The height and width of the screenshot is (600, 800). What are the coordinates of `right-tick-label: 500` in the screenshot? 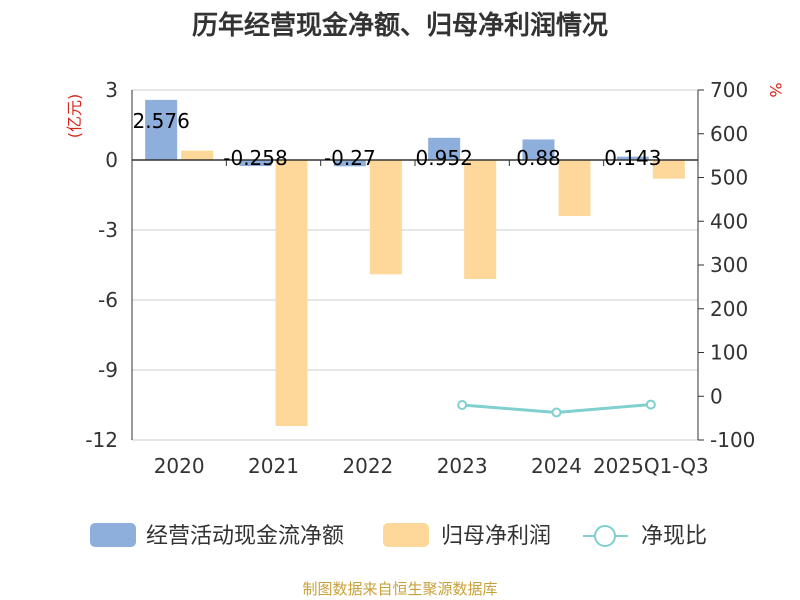 It's located at (729, 178).